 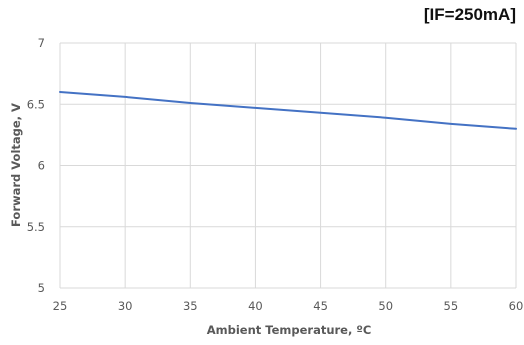 What do you see at coordinates (385, 306) in the screenshot?
I see `x-tick-label-50: 50` at bounding box center [385, 306].